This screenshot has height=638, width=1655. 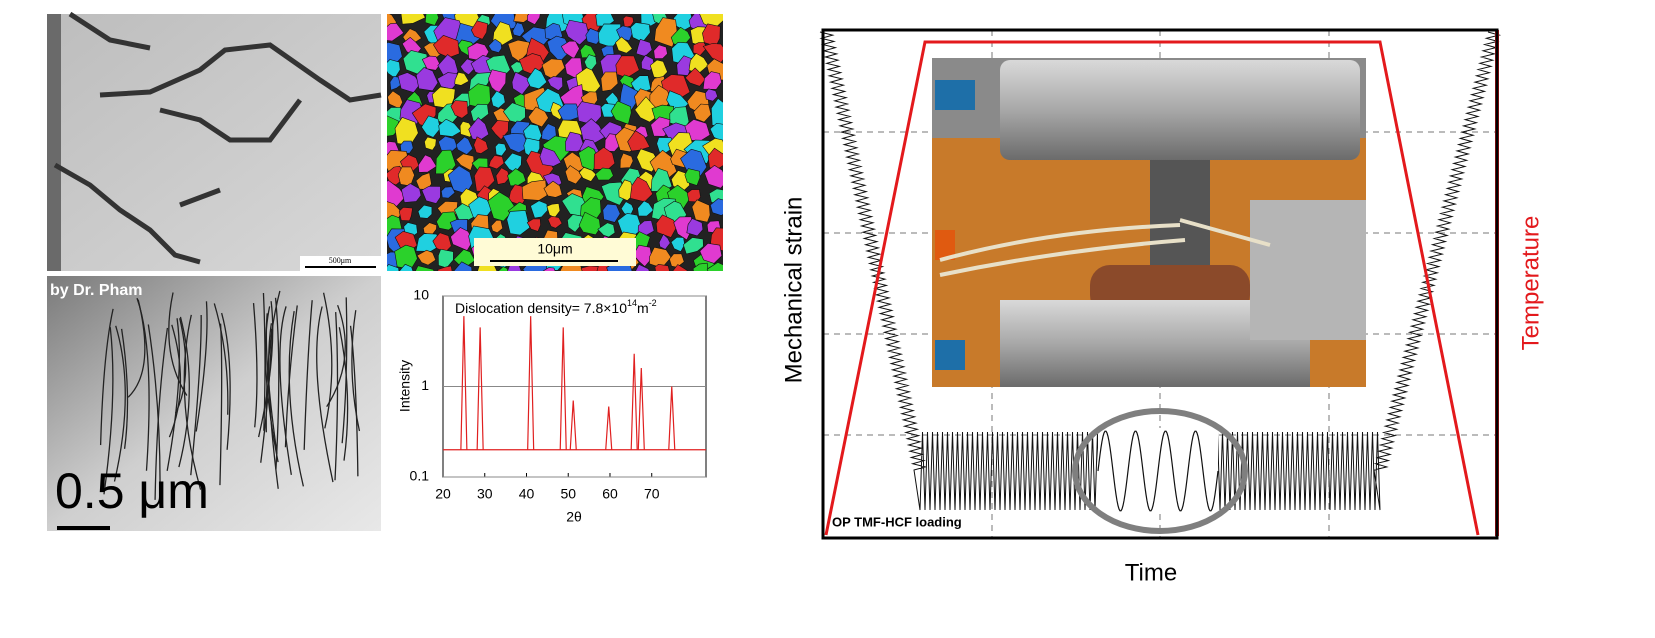 I want to click on scale-bar-label: 500μm, so click(x=340, y=260).